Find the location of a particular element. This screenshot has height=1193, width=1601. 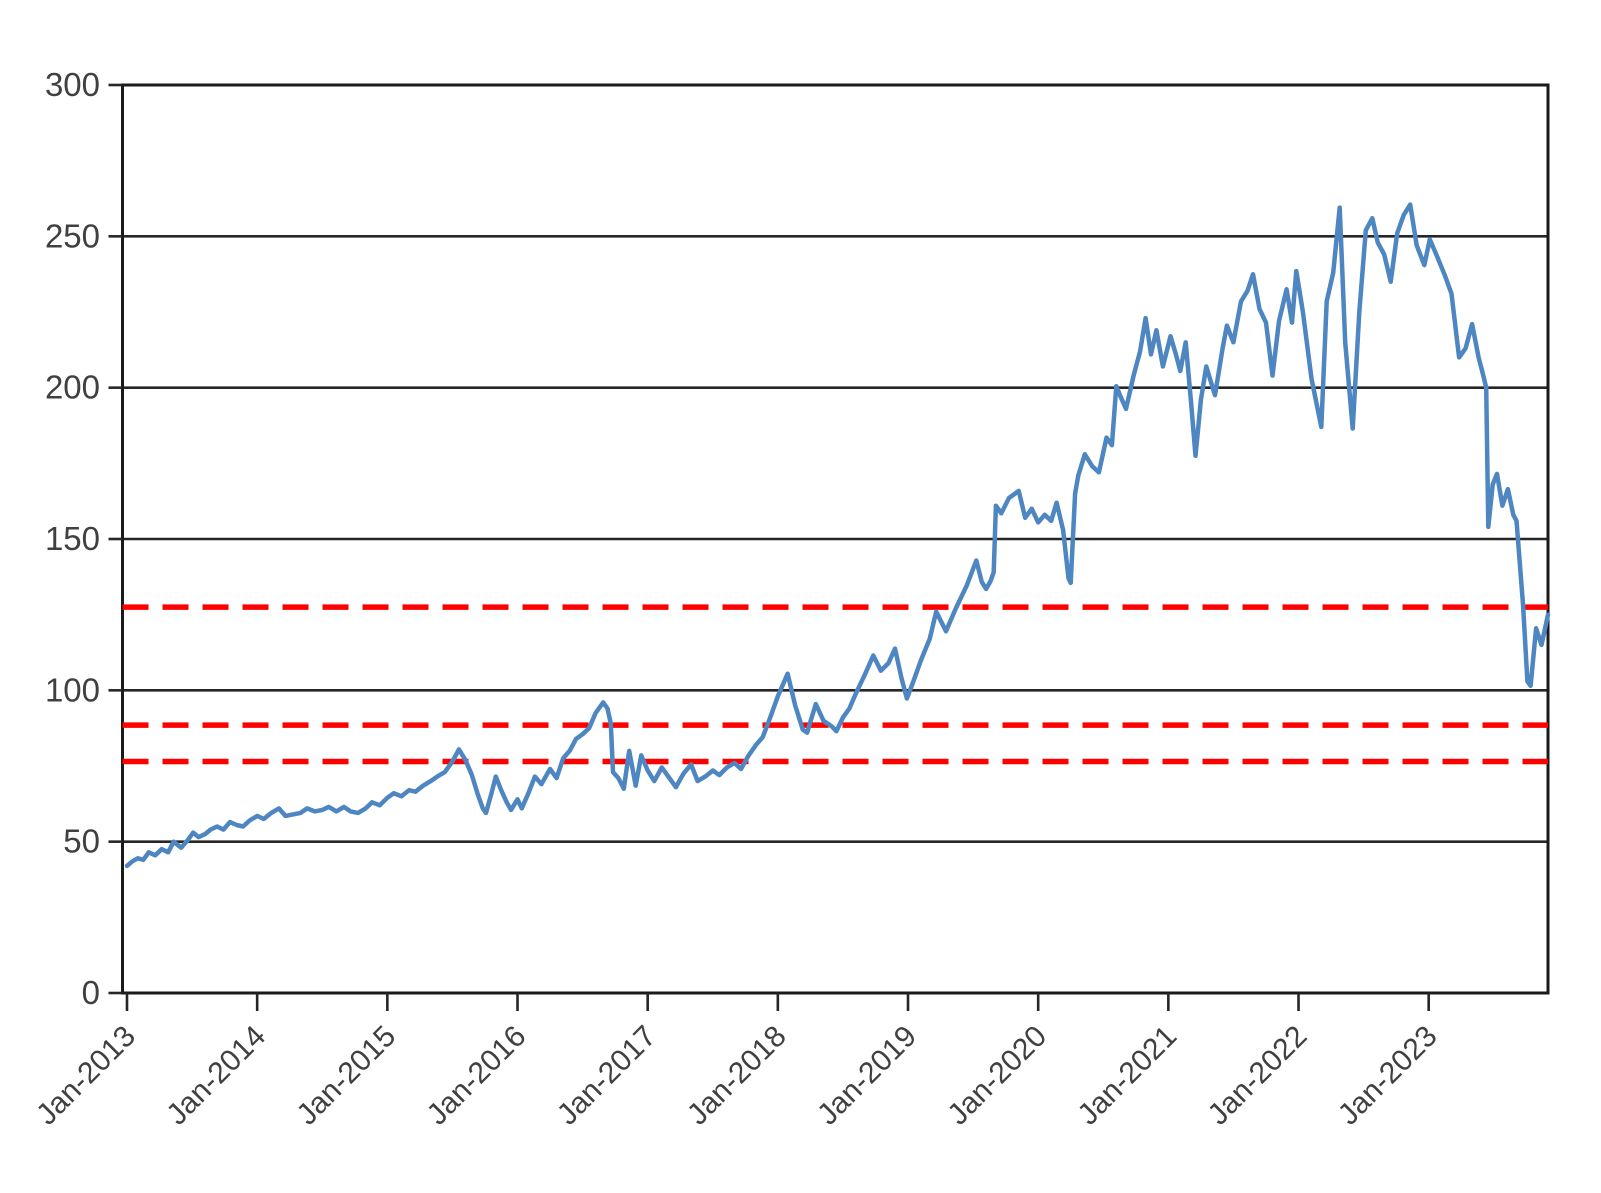

y-tick-label: 100 is located at coordinates (72, 689).